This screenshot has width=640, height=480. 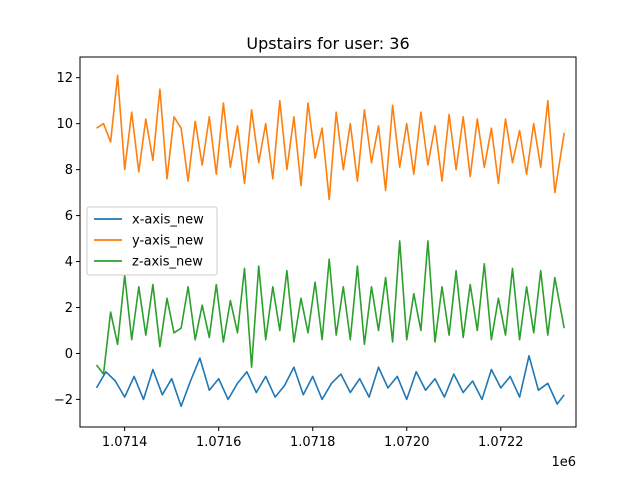 What do you see at coordinates (313, 442) in the screenshot?
I see `x-tick-label: 1.0718` at bounding box center [313, 442].